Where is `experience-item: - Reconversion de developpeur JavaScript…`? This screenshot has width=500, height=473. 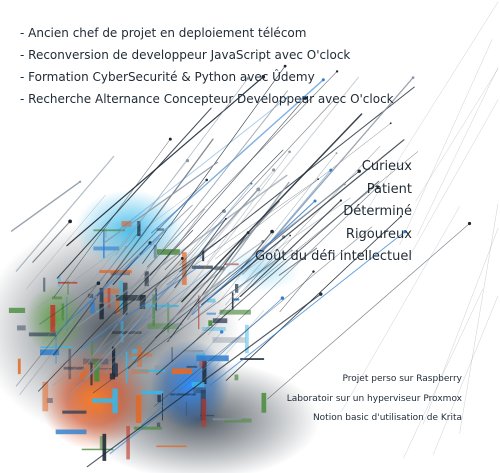 experience-item: - Reconversion de developpeur JavaScript… is located at coordinates (185, 55).